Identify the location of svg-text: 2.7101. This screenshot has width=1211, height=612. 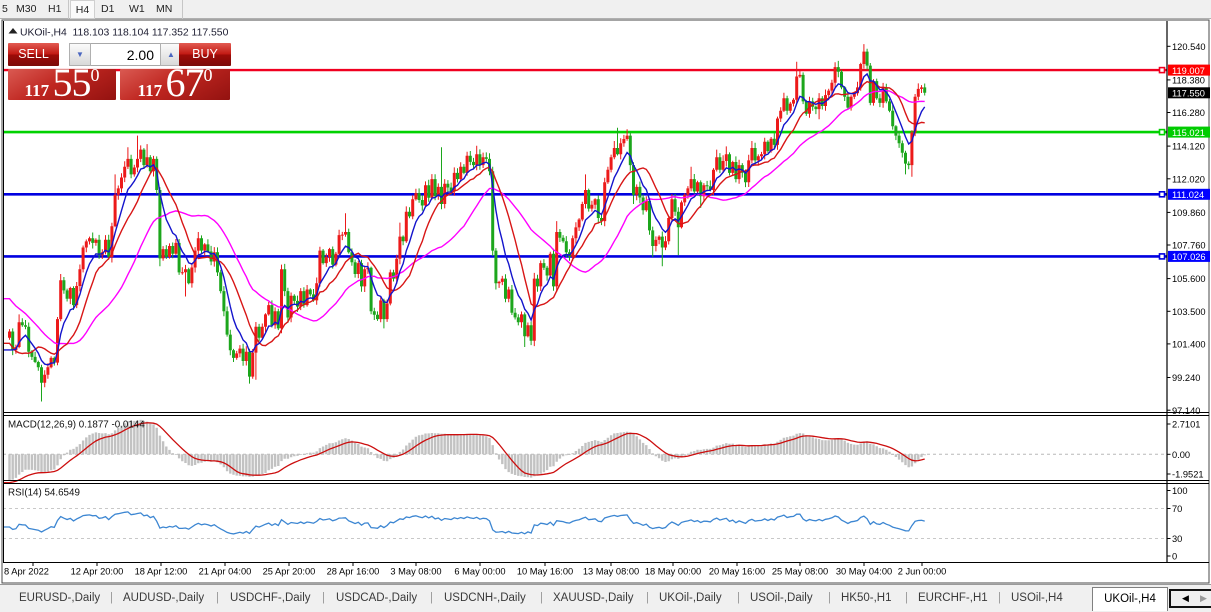
(1186, 425).